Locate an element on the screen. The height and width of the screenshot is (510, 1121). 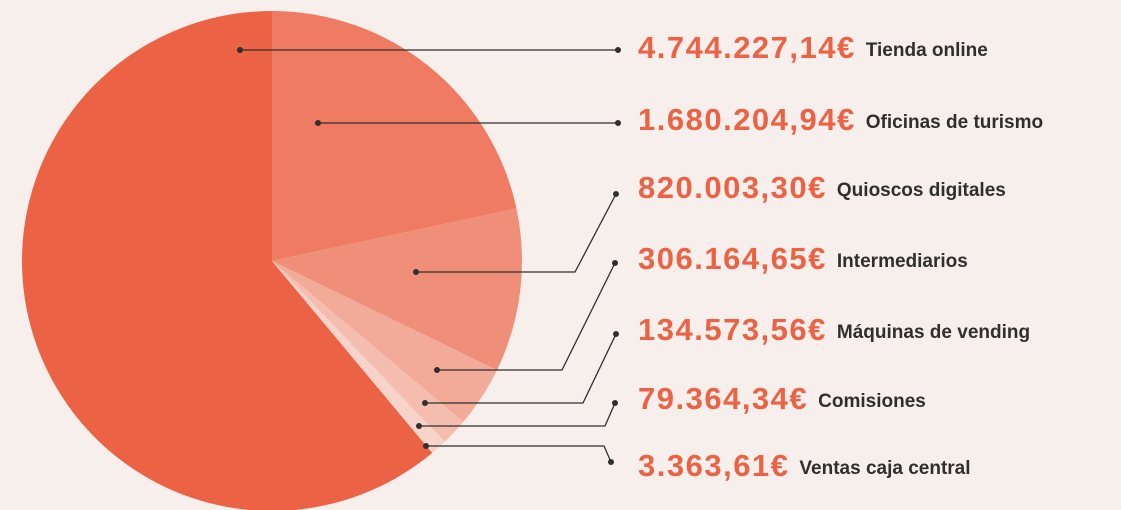
value-label: 79.364,34€ is located at coordinates (723, 398).